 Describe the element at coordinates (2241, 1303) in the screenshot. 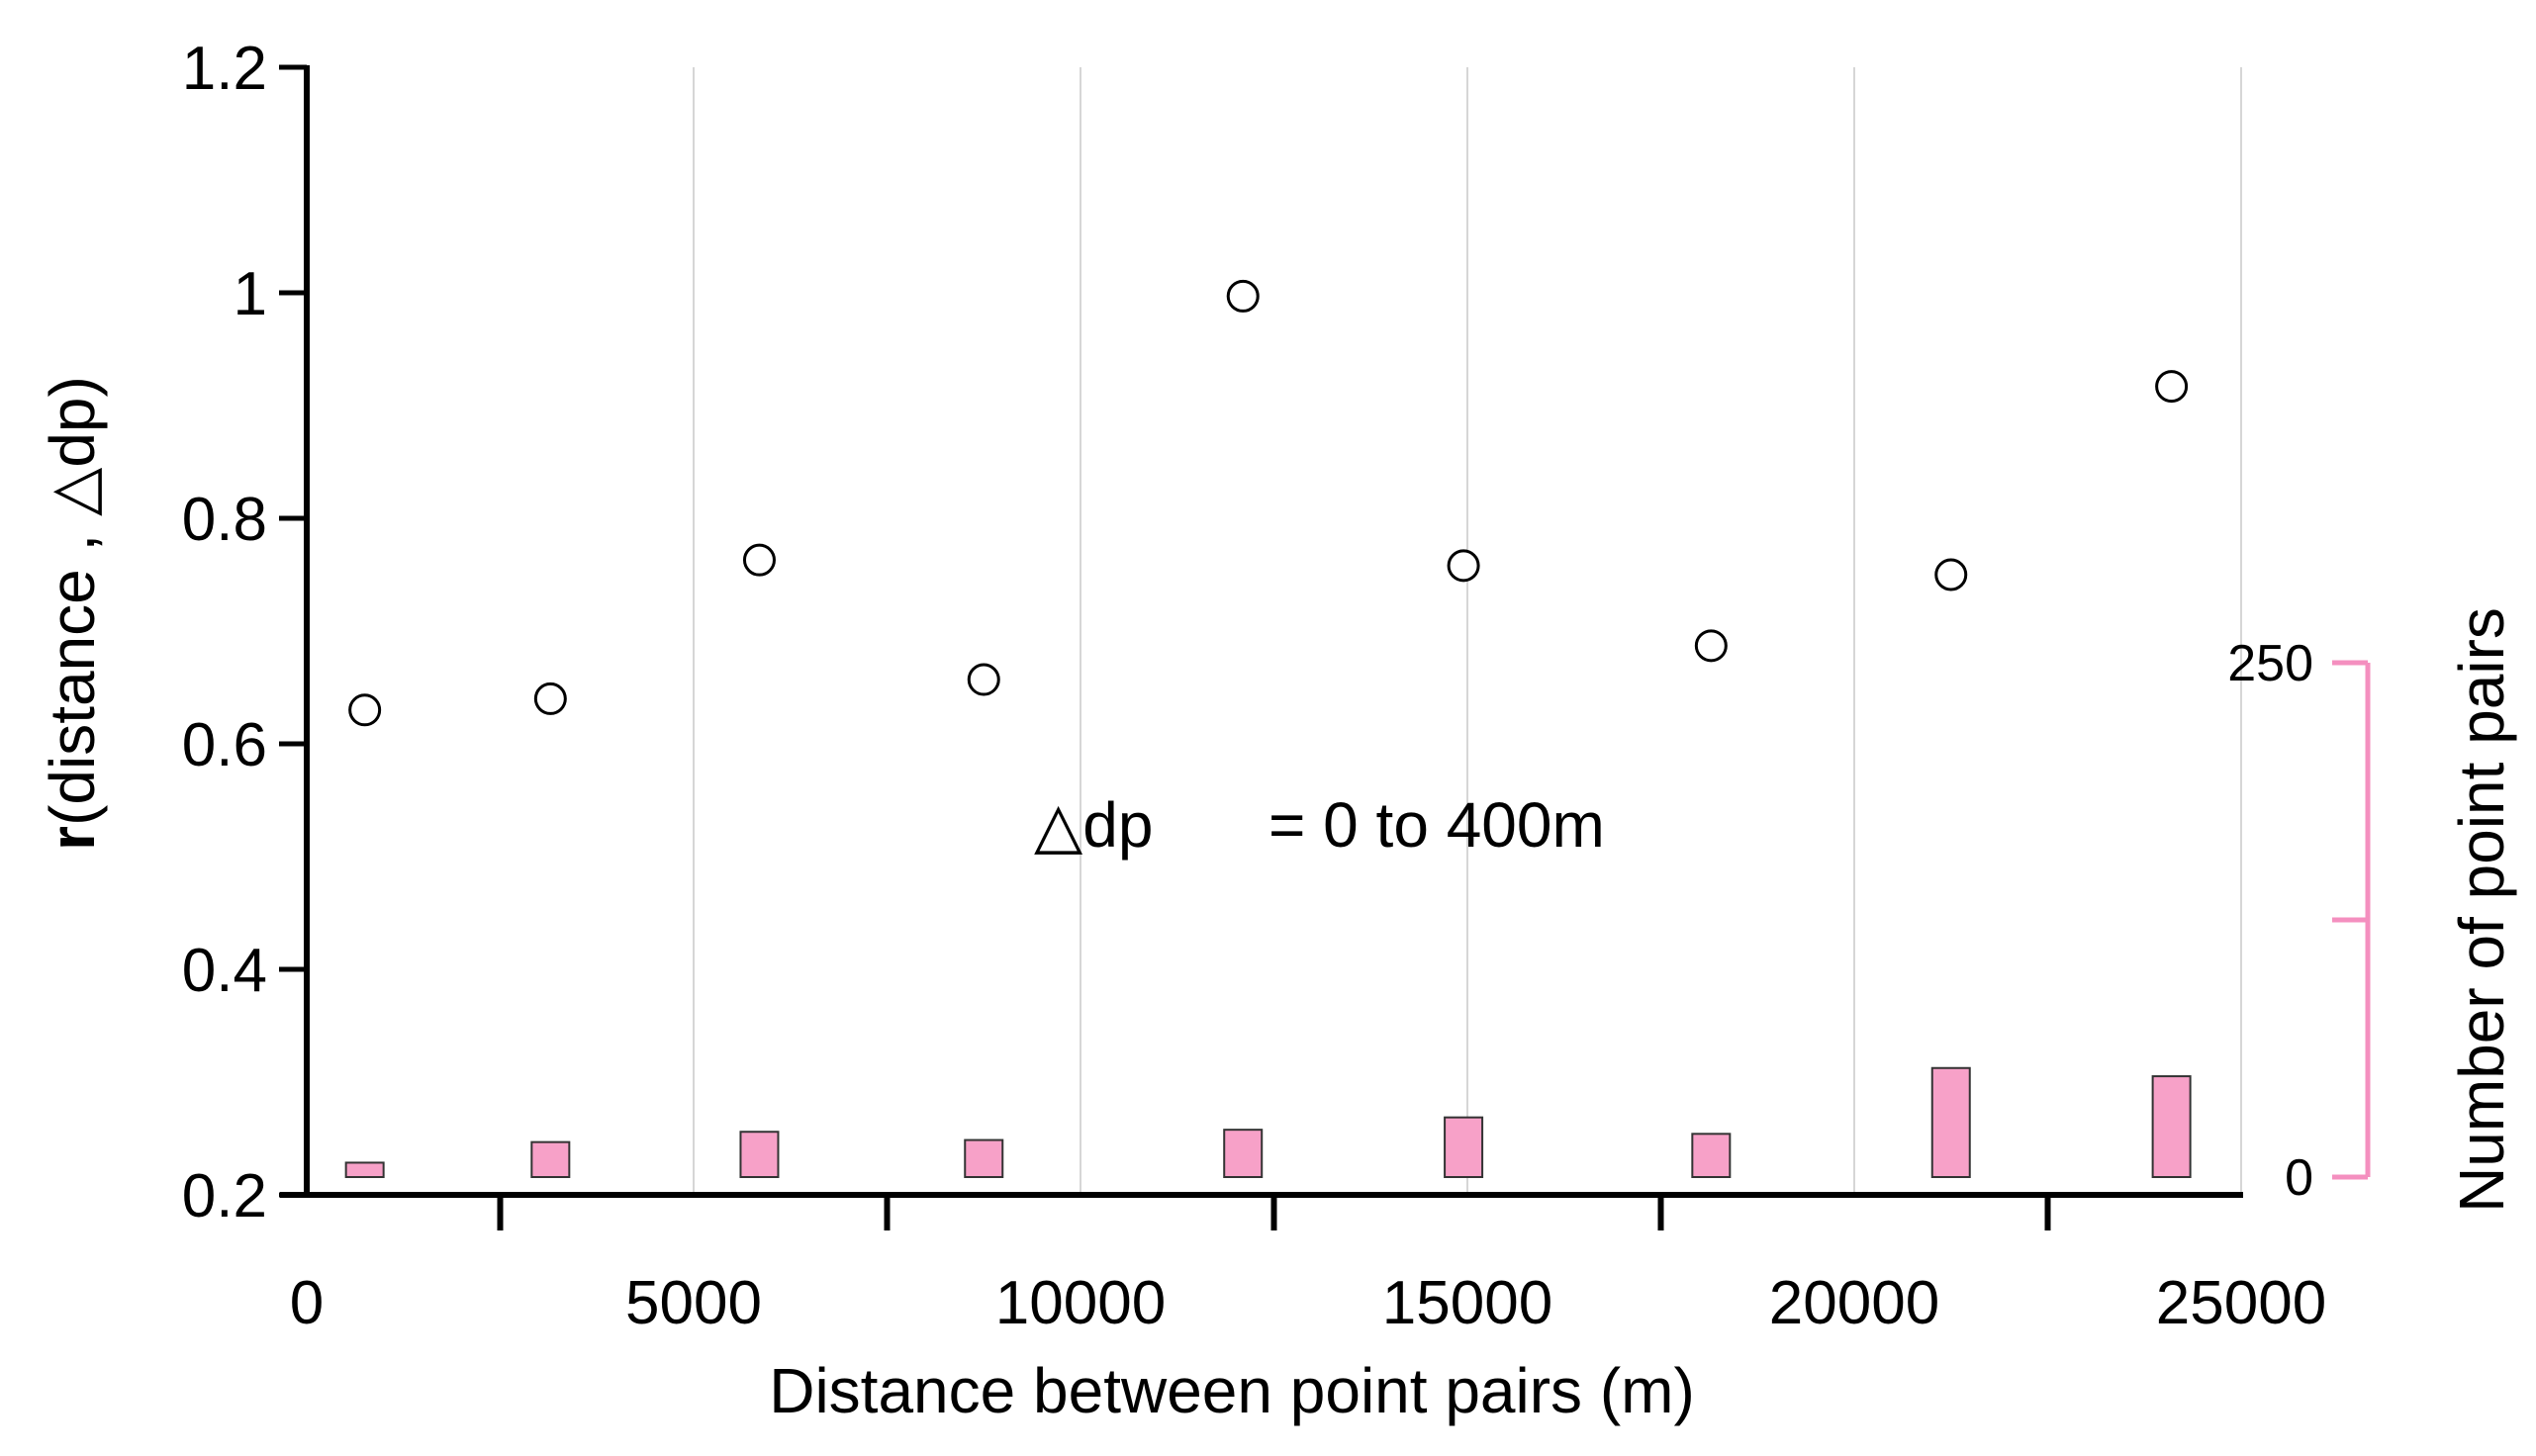

I see `x-tick-label-25000: 25000` at that location.